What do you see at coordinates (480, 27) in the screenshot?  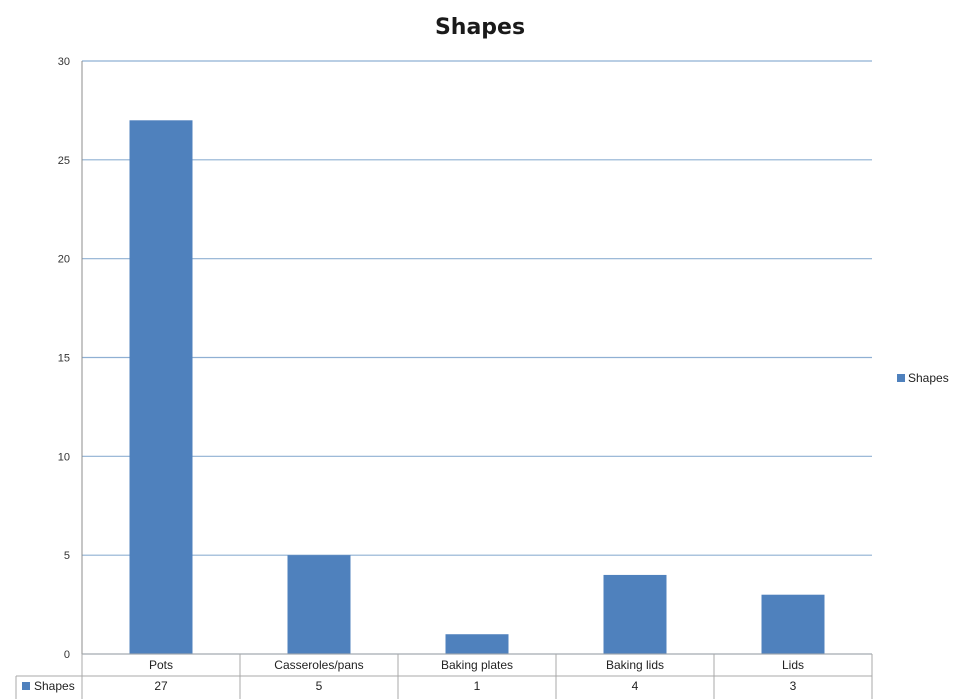 I see `chart-title: Shapes` at bounding box center [480, 27].